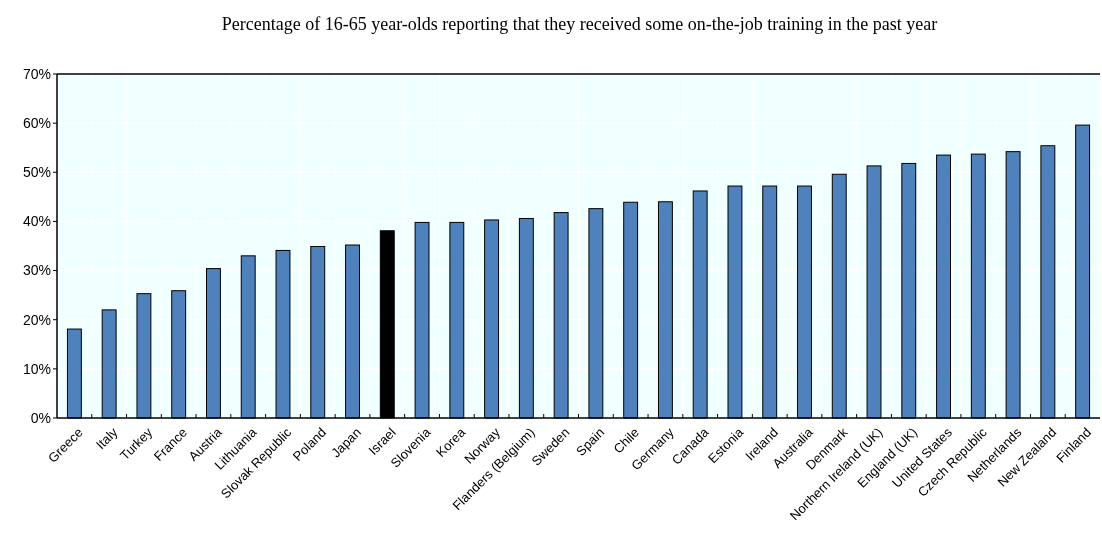  What do you see at coordinates (36, 319) in the screenshot?
I see `y-tick-label: 20%` at bounding box center [36, 319].